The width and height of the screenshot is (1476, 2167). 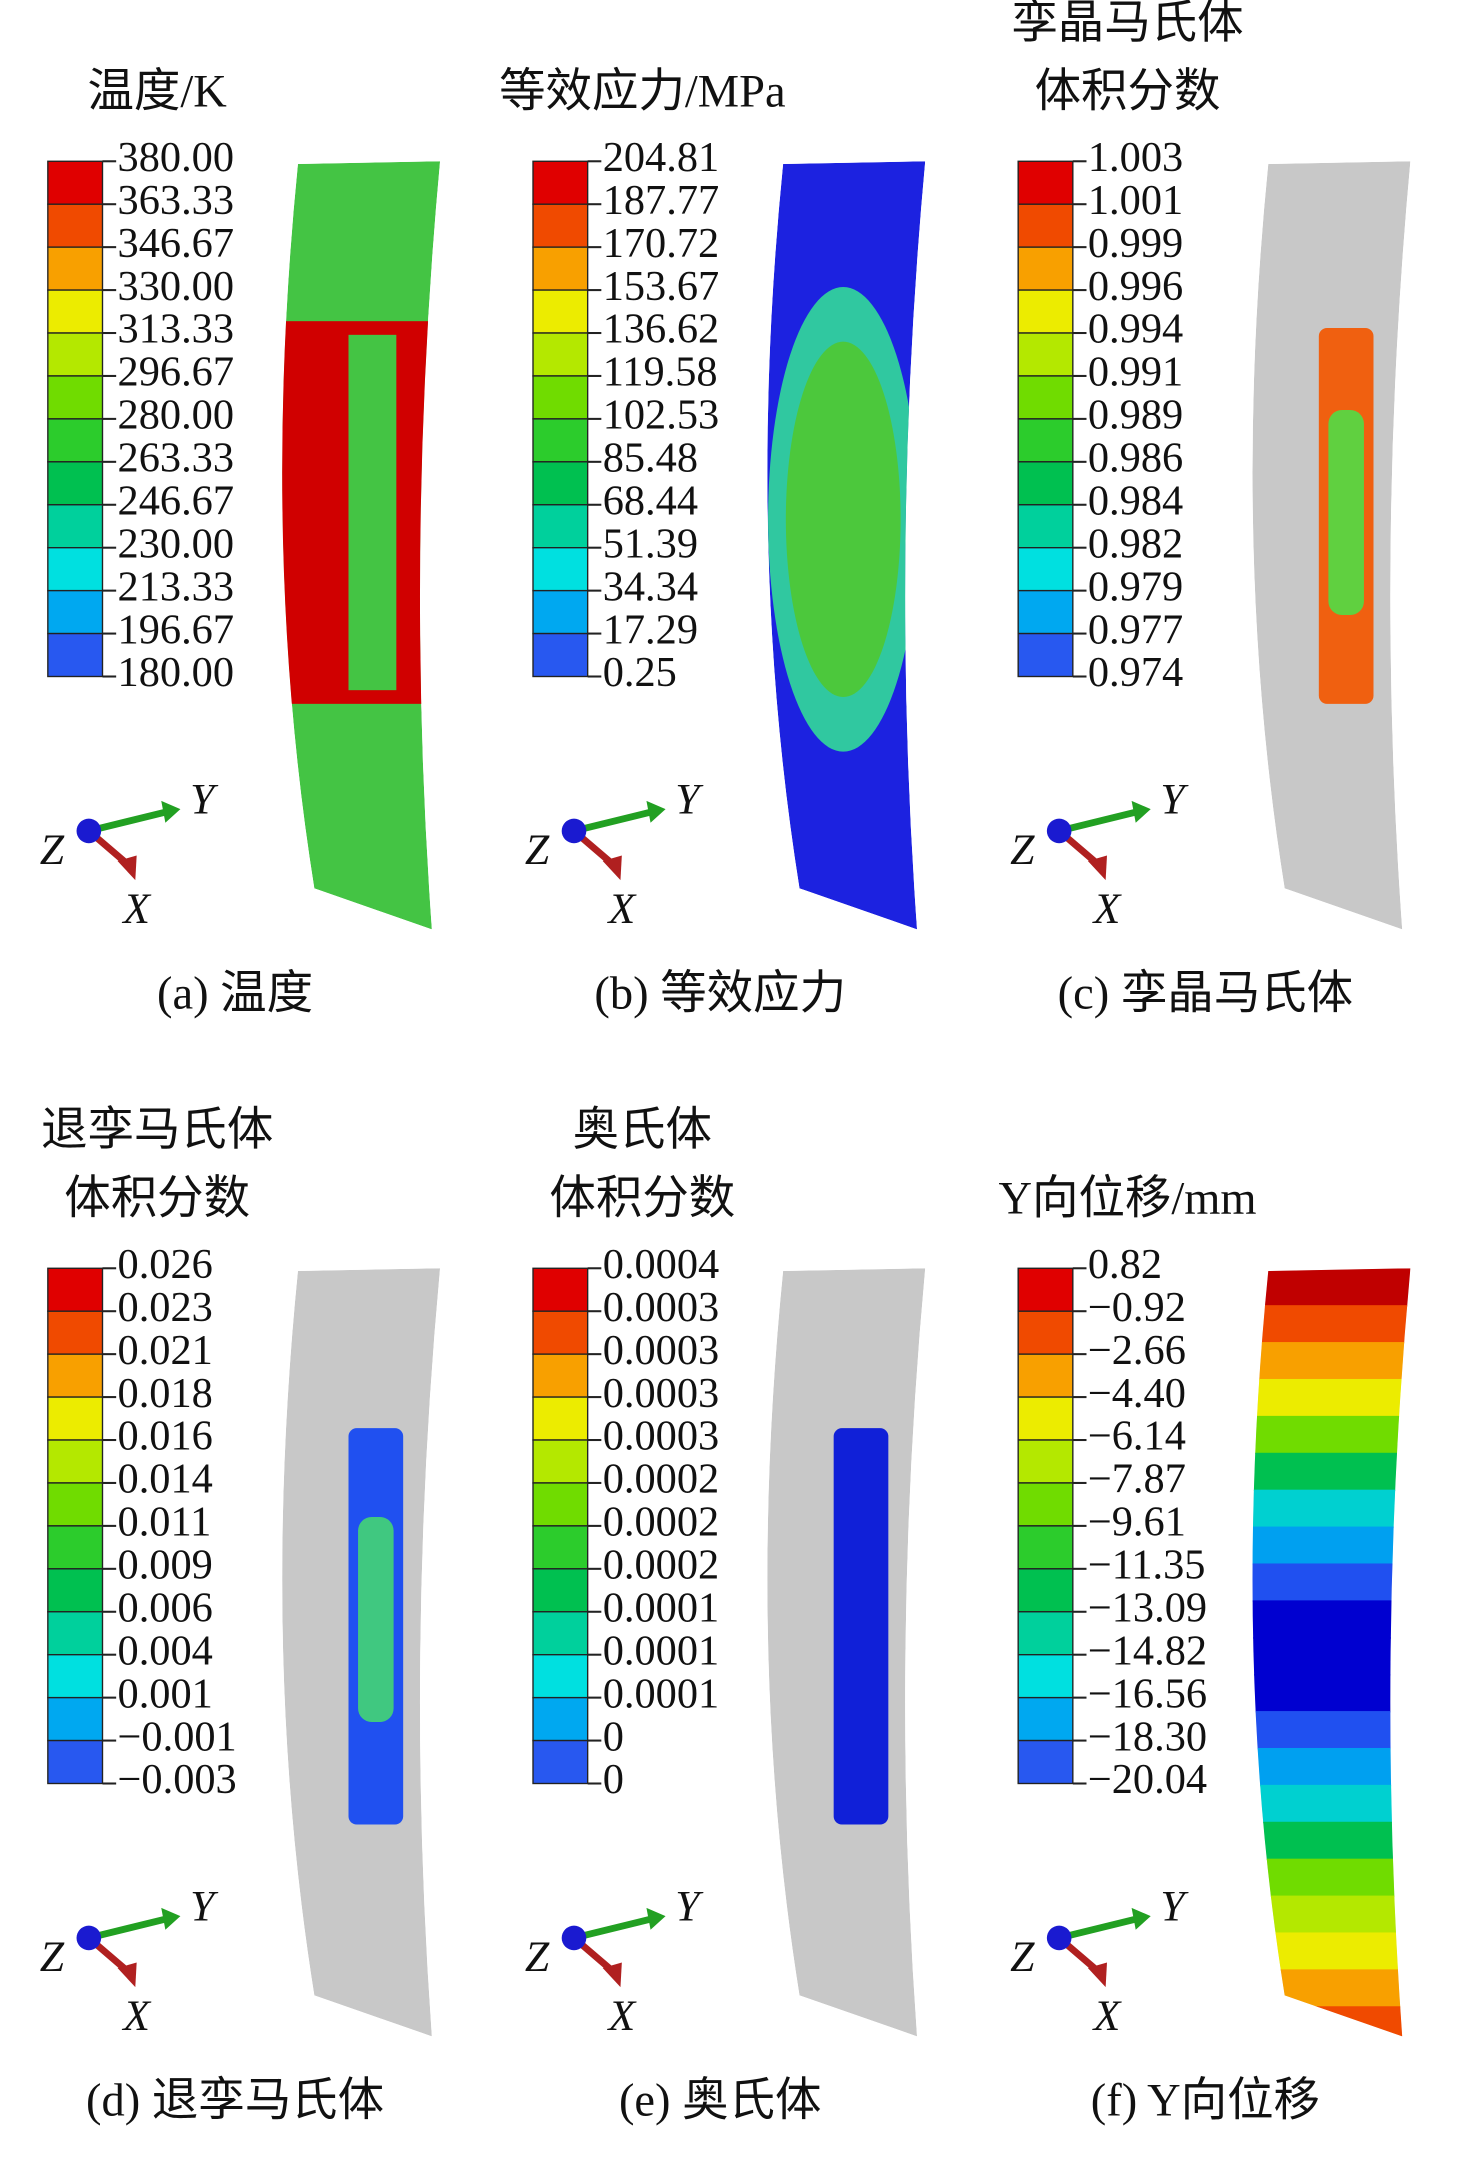 I want to click on legend-label: 0.994, so click(x=1135, y=329).